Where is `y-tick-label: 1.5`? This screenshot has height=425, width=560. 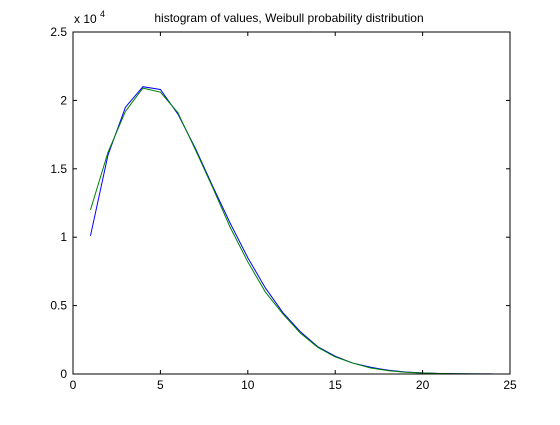 y-tick-label: 1.5 is located at coordinates (58, 169).